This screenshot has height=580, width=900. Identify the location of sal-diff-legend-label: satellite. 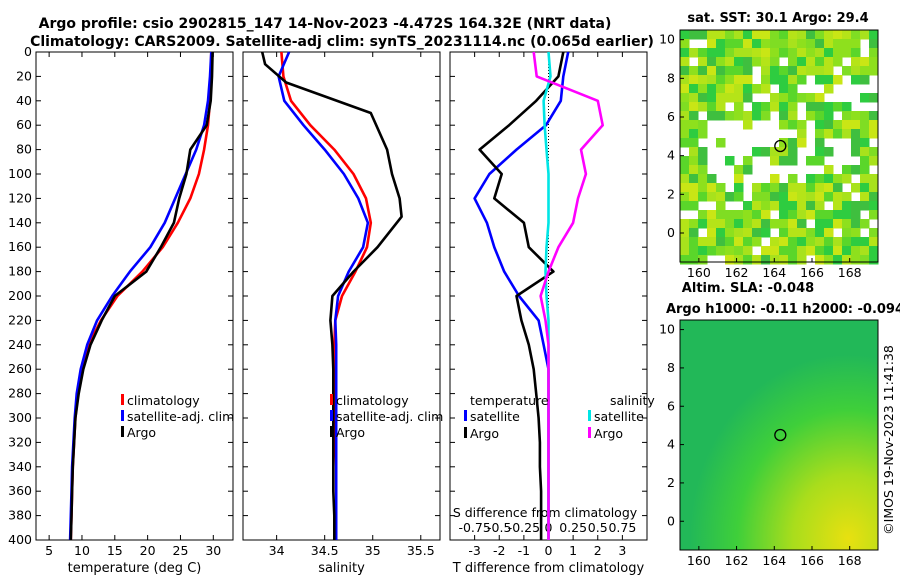
(619, 416).